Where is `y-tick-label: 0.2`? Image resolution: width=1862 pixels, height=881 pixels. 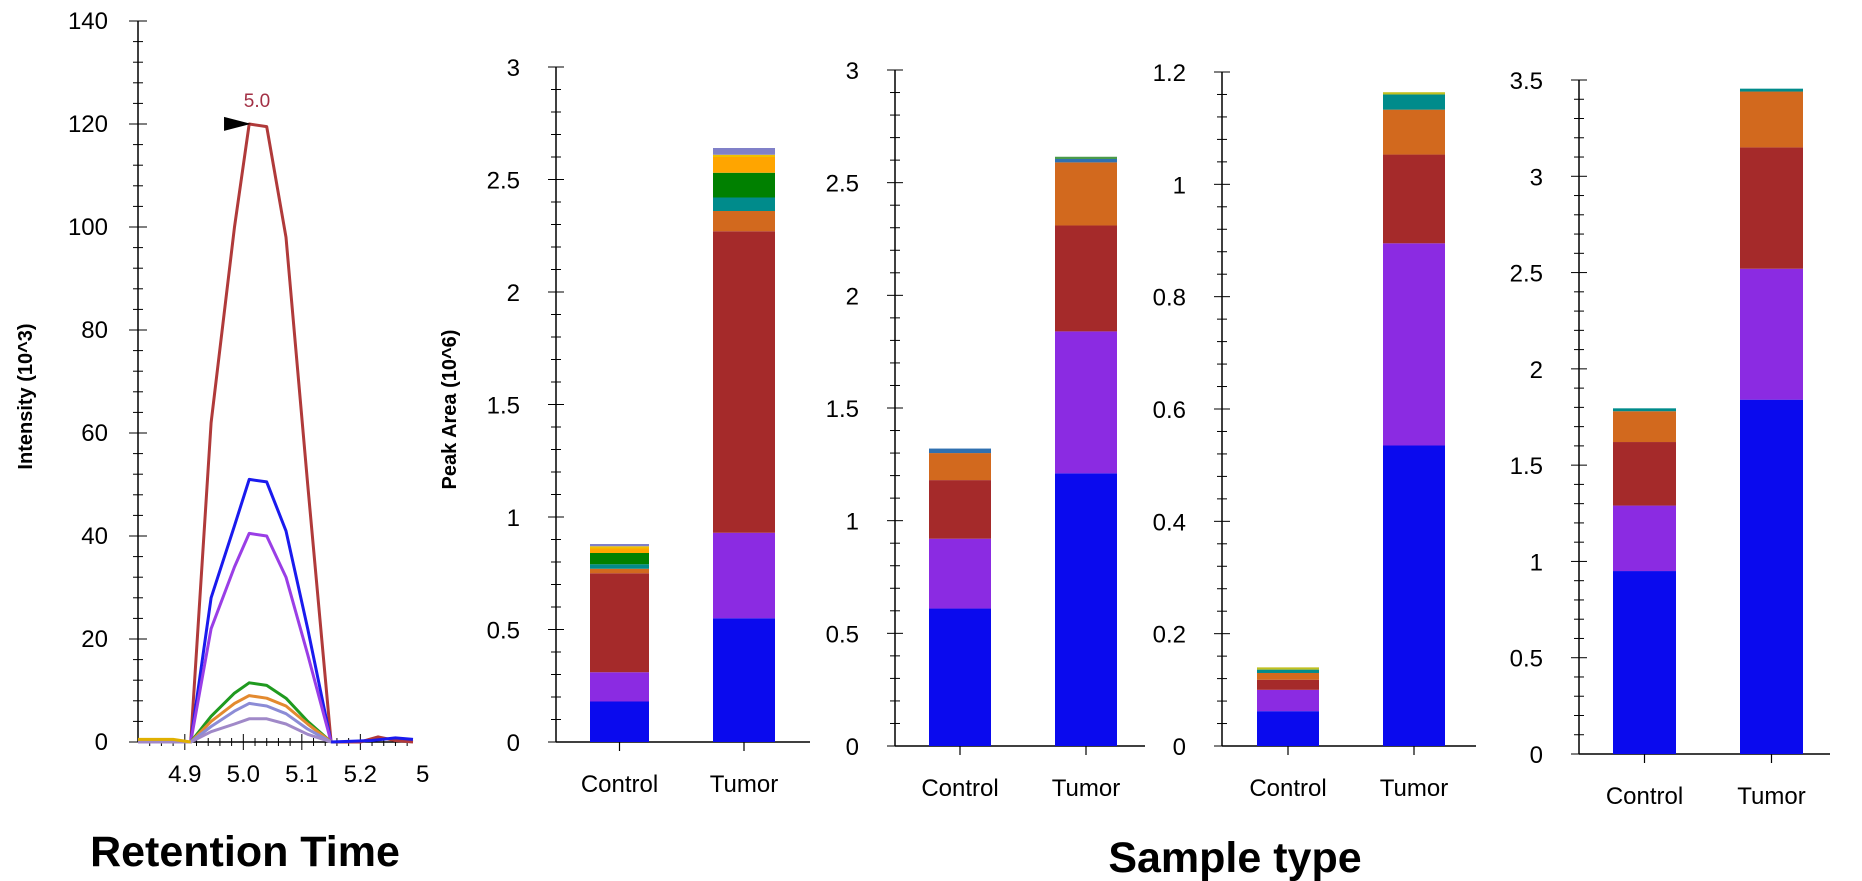 y-tick-label: 0.2 is located at coordinates (1169, 635).